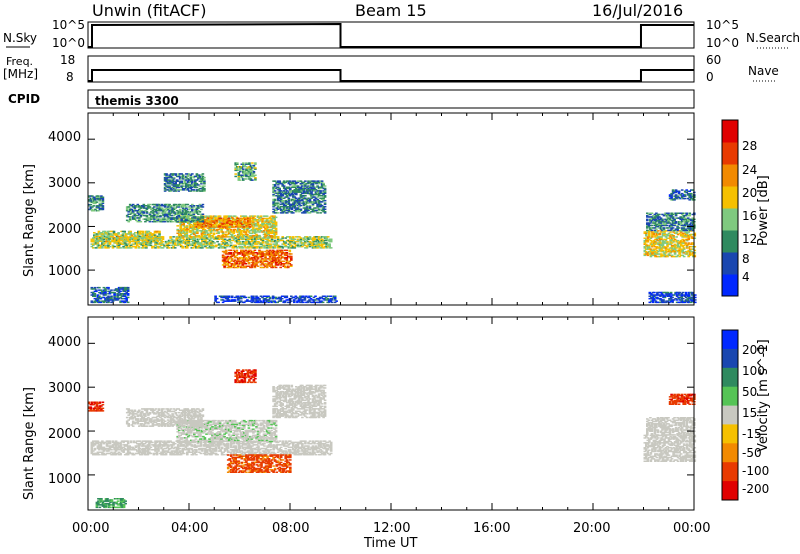 This screenshot has height=554, width=800. I want to click on power-ytick-4000: 4000, so click(65, 137).